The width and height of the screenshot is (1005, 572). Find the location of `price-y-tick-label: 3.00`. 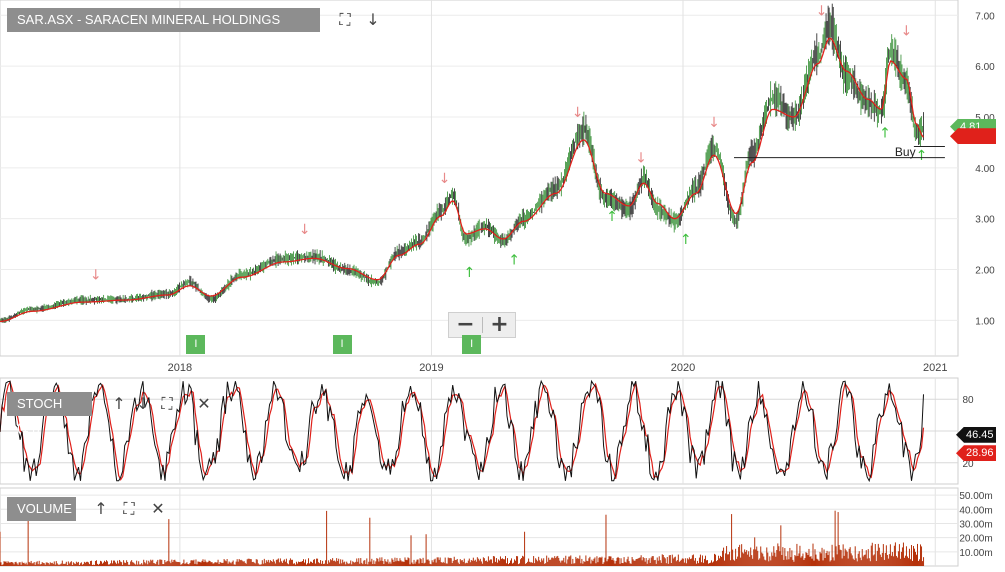

price-y-tick-label: 3.00 is located at coordinates (985, 220).